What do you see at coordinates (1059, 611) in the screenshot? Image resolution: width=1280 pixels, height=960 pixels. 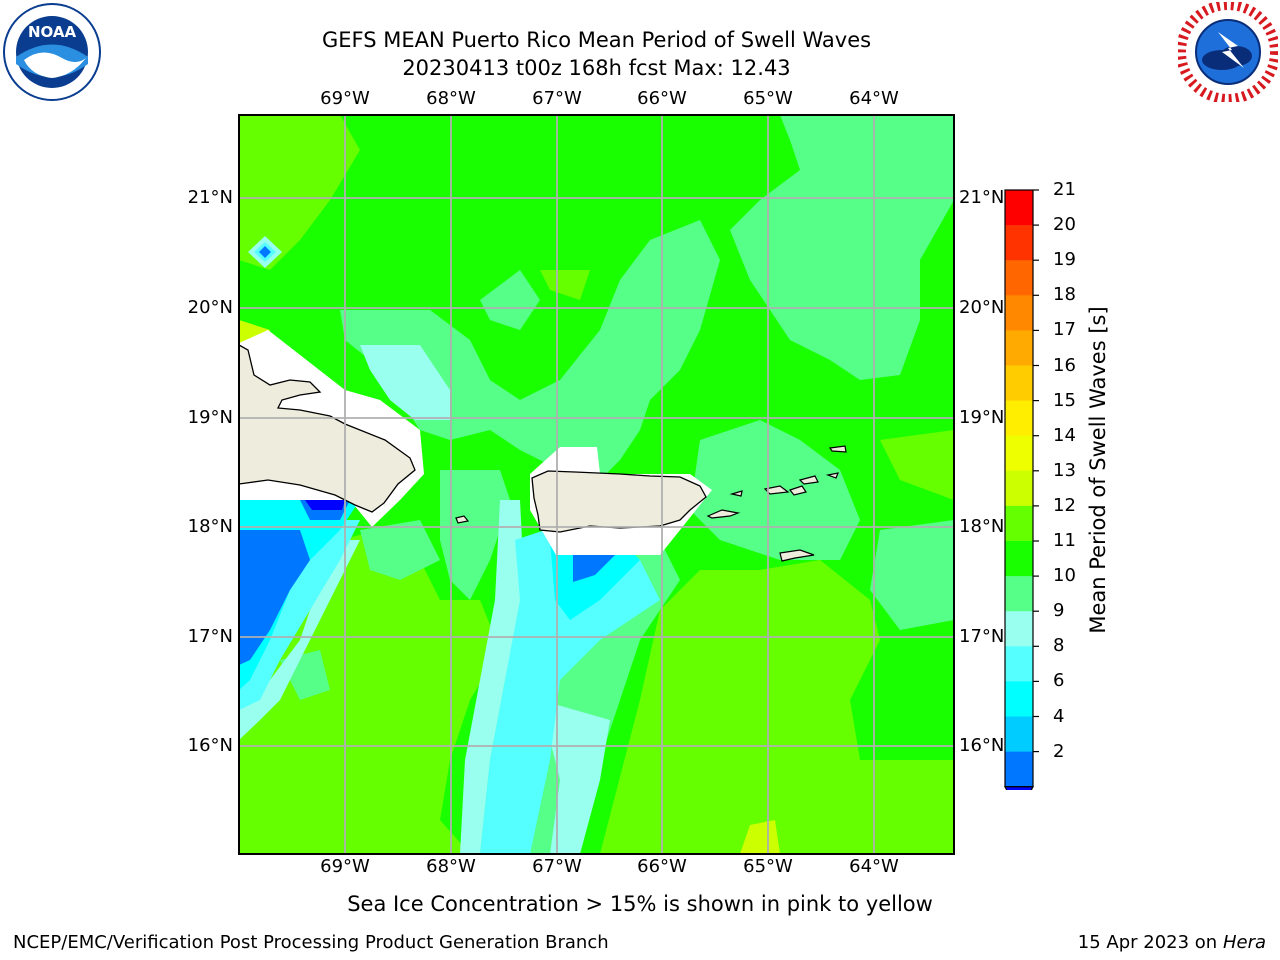 I see `colorbar-tick-label: 9` at bounding box center [1059, 611].